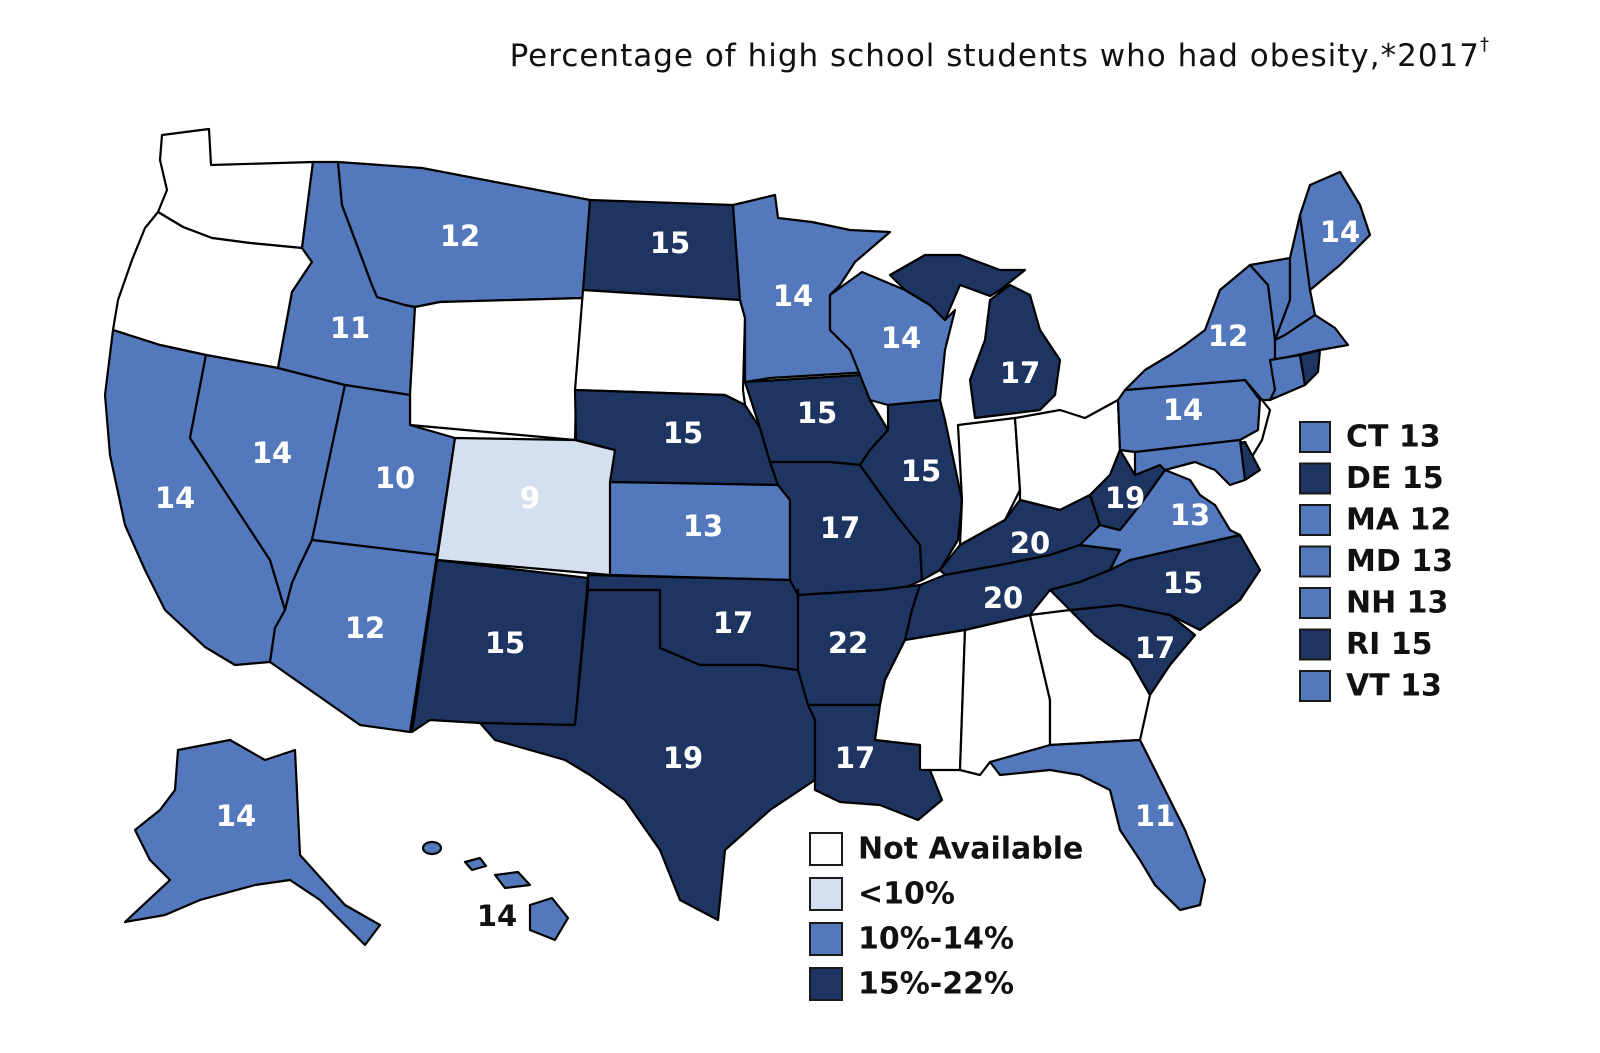 The height and width of the screenshot is (1053, 1600). Describe the element at coordinates (365, 628) in the screenshot. I see `state-value-az: 12` at that location.